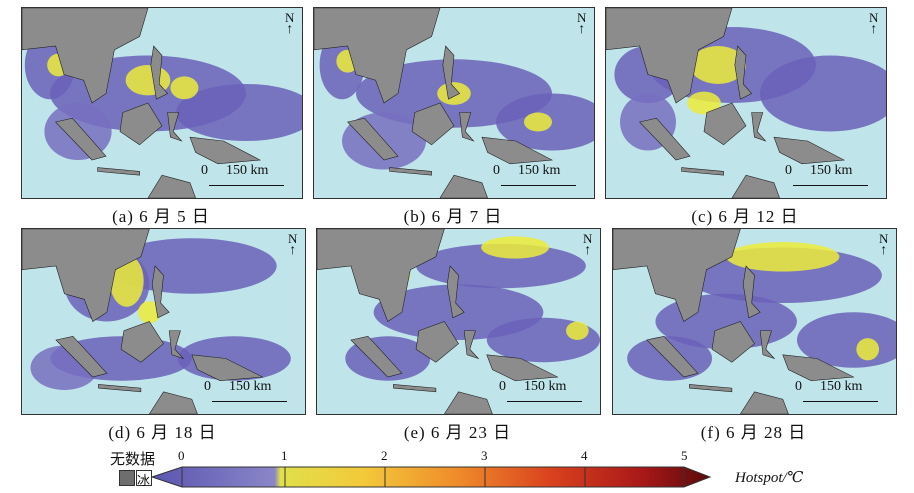  What do you see at coordinates (745, 216) in the screenshot?
I see `panel-caption: (c) 6 月 12 日` at bounding box center [745, 216].